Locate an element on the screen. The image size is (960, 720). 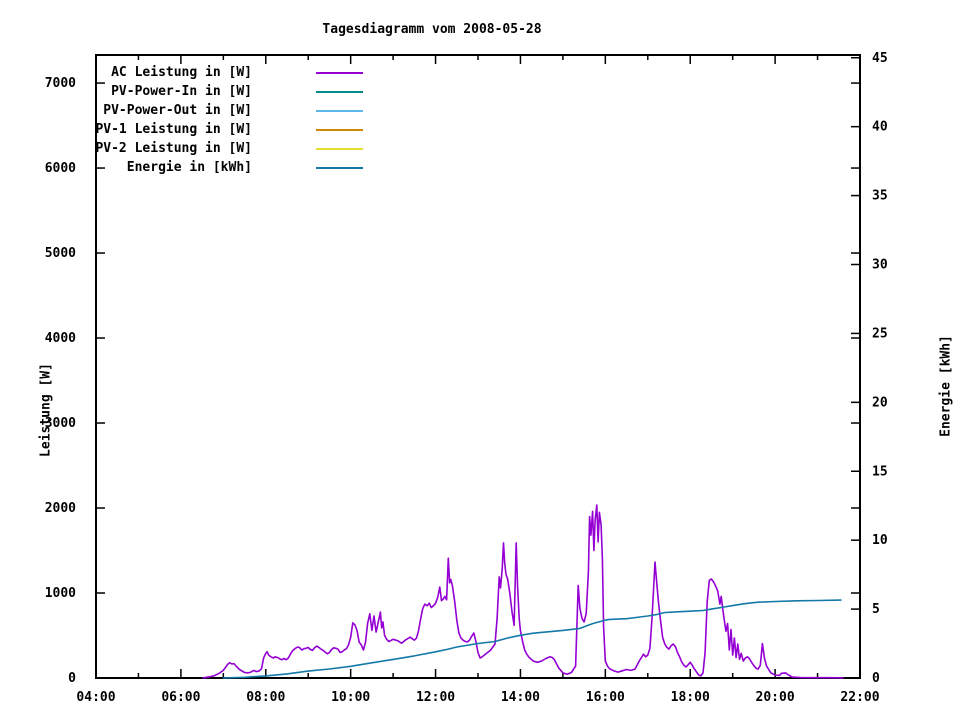
x-tick-label: 12:00 is located at coordinates (435, 697).